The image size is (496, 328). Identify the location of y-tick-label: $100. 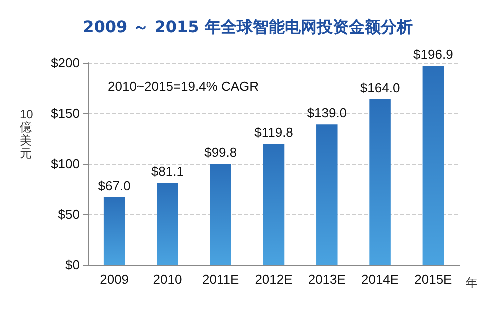
(65, 164).